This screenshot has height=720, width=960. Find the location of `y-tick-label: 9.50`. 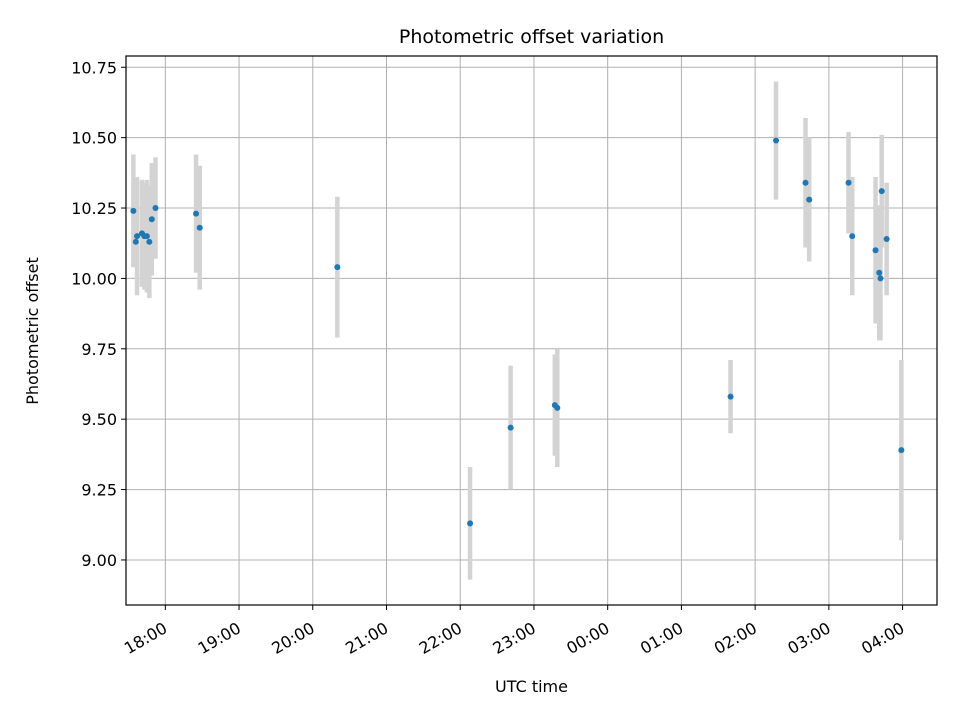

y-tick-label: 9.50 is located at coordinates (99, 419).